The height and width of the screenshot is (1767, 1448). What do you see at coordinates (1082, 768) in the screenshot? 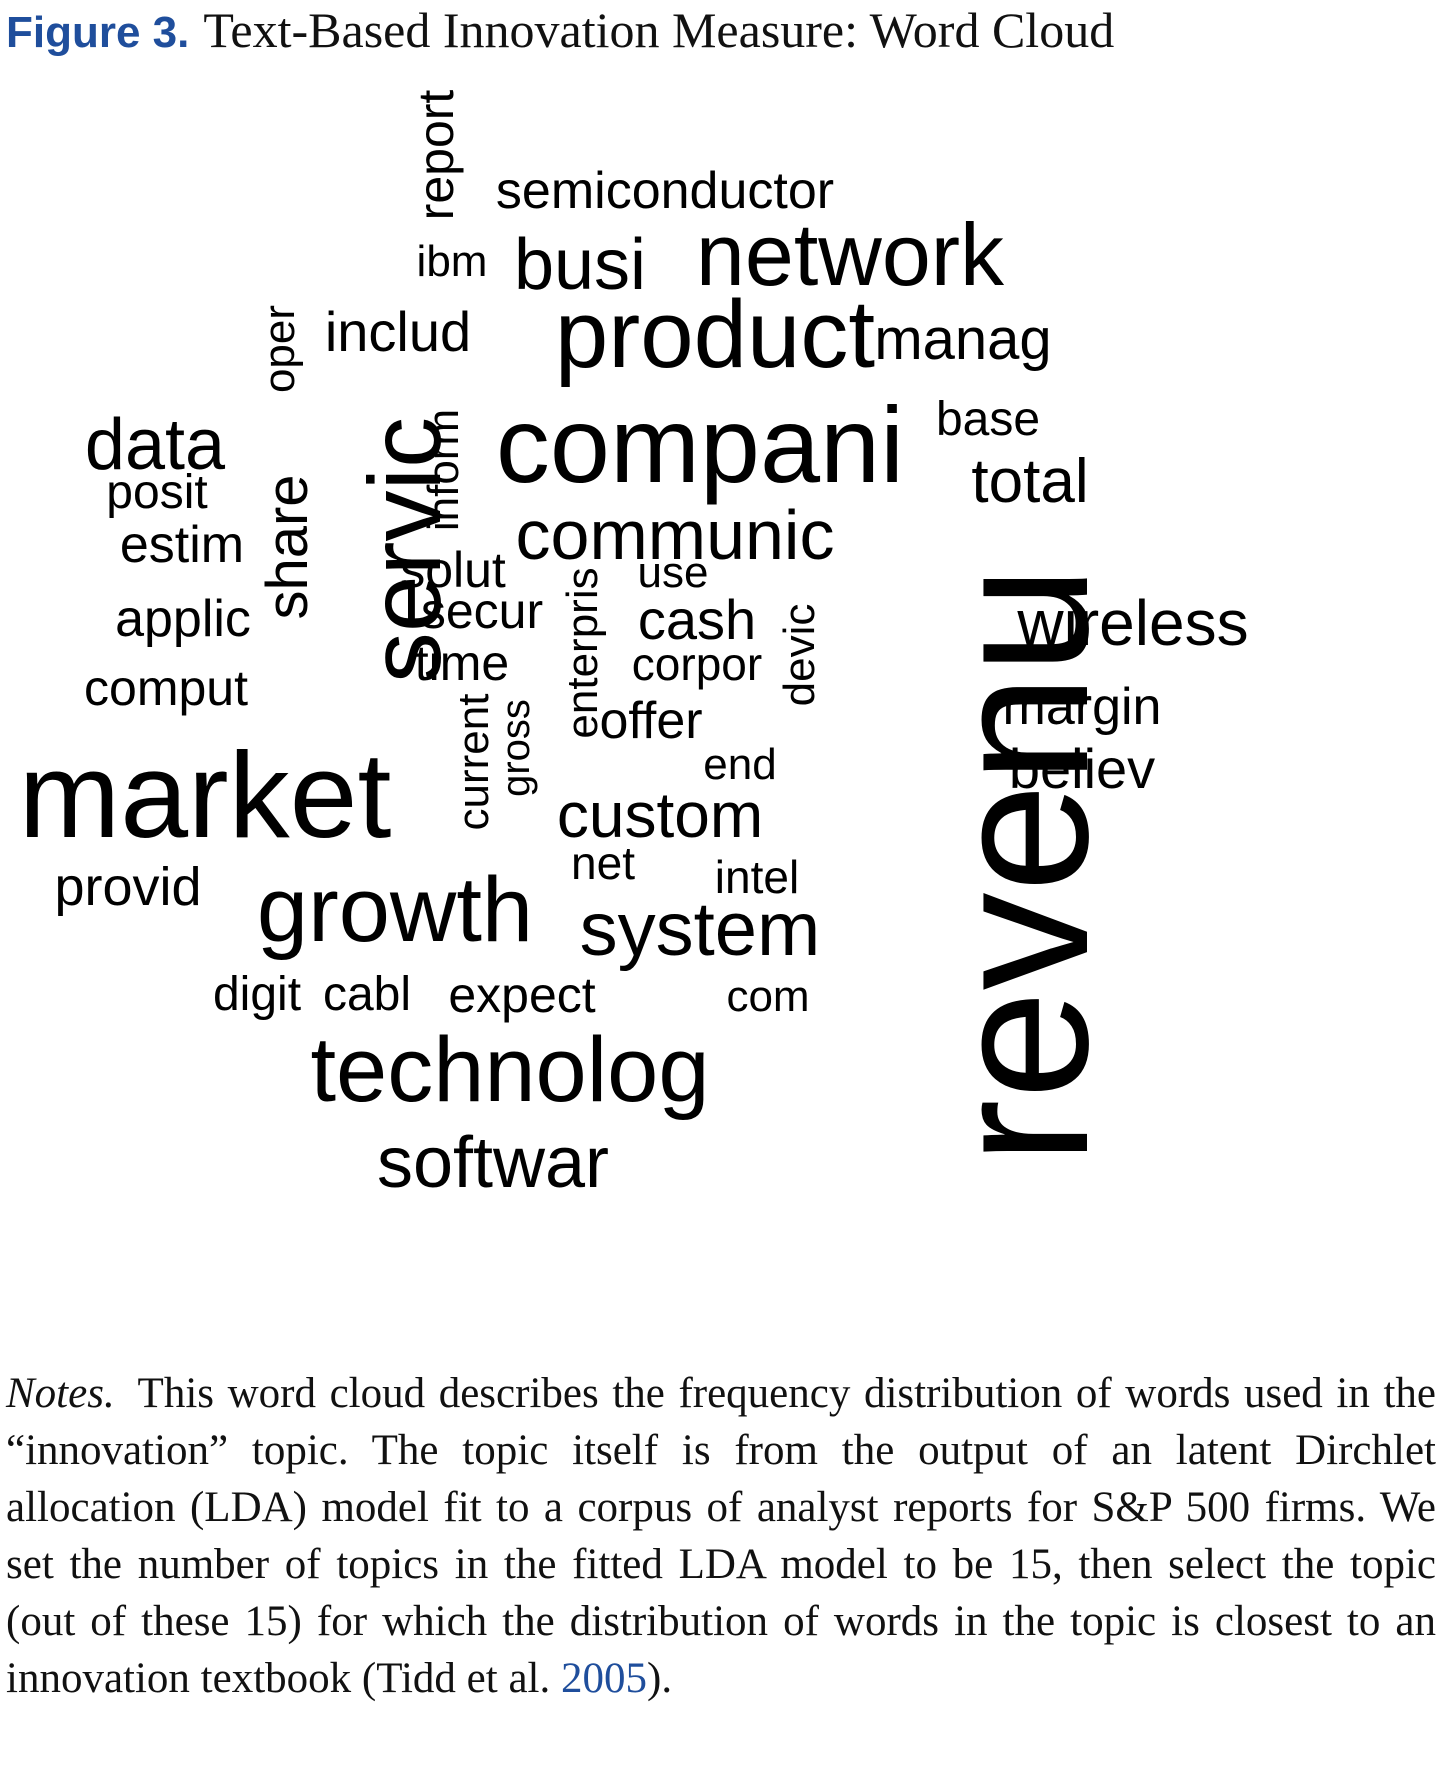
I see `word-believ: believ` at bounding box center [1082, 768].